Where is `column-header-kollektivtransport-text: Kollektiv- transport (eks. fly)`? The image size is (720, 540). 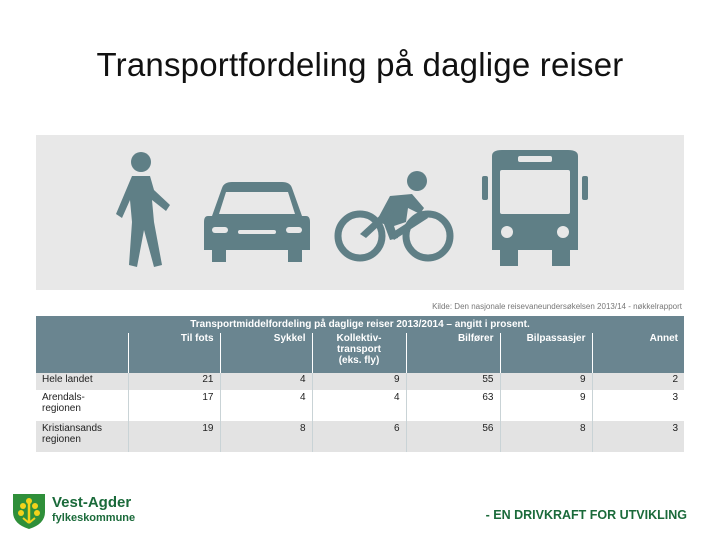 column-header-kollektivtransport-text: Kollektiv- transport (eks. fly) is located at coordinates (359, 349).